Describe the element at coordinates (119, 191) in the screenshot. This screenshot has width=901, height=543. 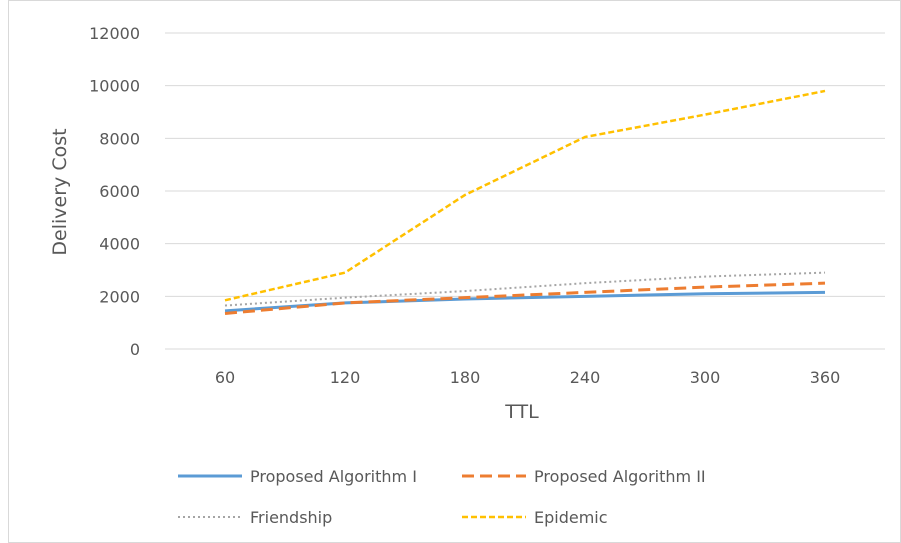
I see `y-tick-label: 6000` at that location.